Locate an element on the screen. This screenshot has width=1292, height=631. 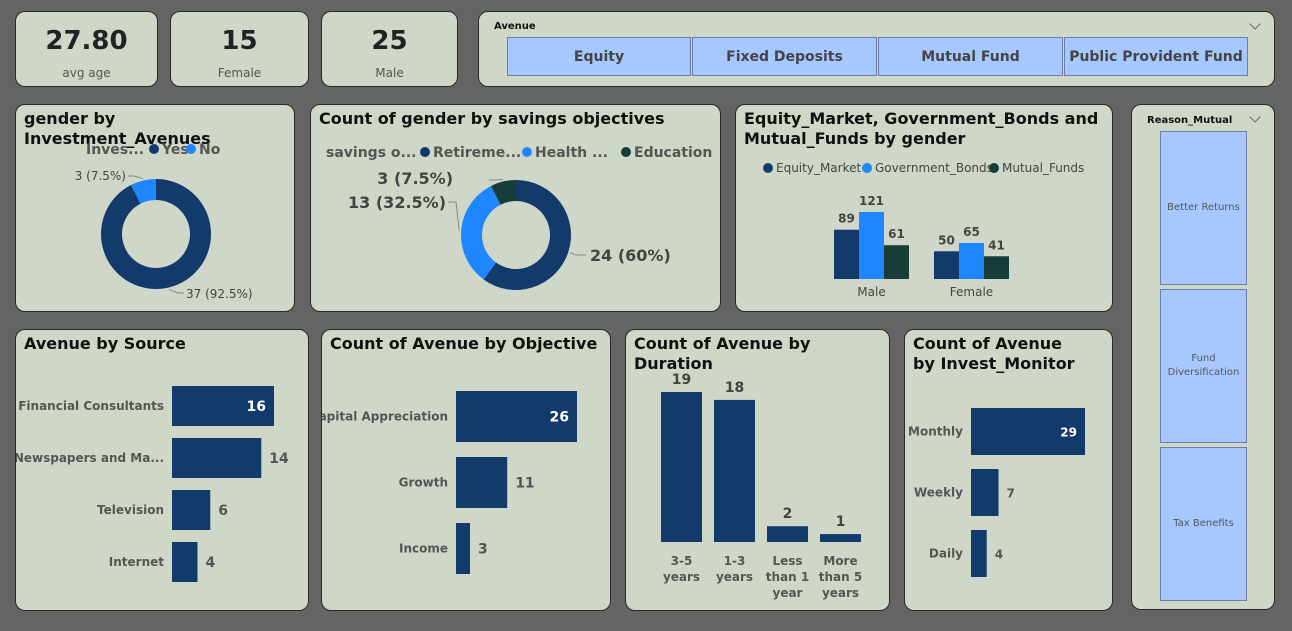
data-label: 65 is located at coordinates (971, 232).